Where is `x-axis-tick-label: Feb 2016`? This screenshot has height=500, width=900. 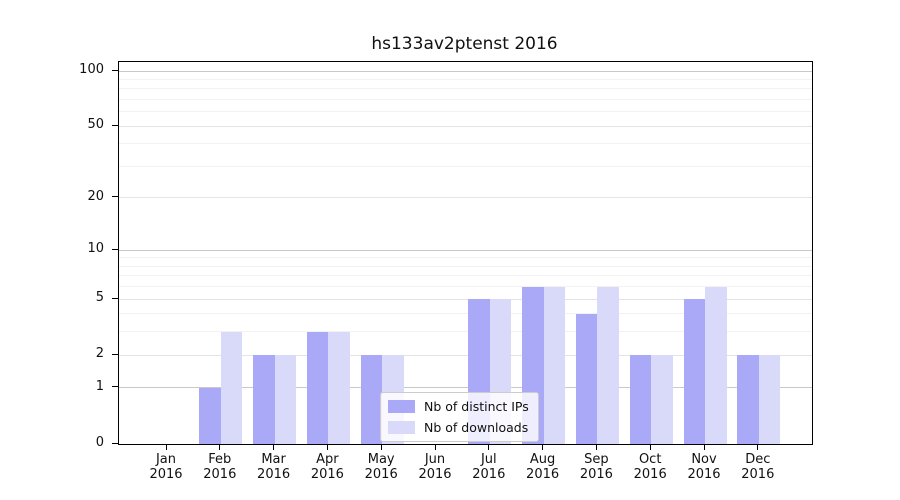 x-axis-tick-label: Feb 2016 is located at coordinates (220, 467).